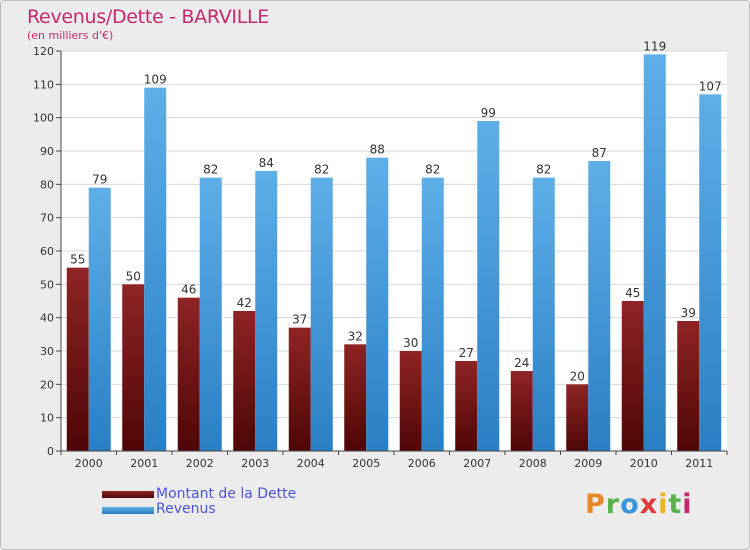 The height and width of the screenshot is (550, 750). What do you see at coordinates (299, 320) in the screenshot?
I see `data-label: 37` at bounding box center [299, 320].